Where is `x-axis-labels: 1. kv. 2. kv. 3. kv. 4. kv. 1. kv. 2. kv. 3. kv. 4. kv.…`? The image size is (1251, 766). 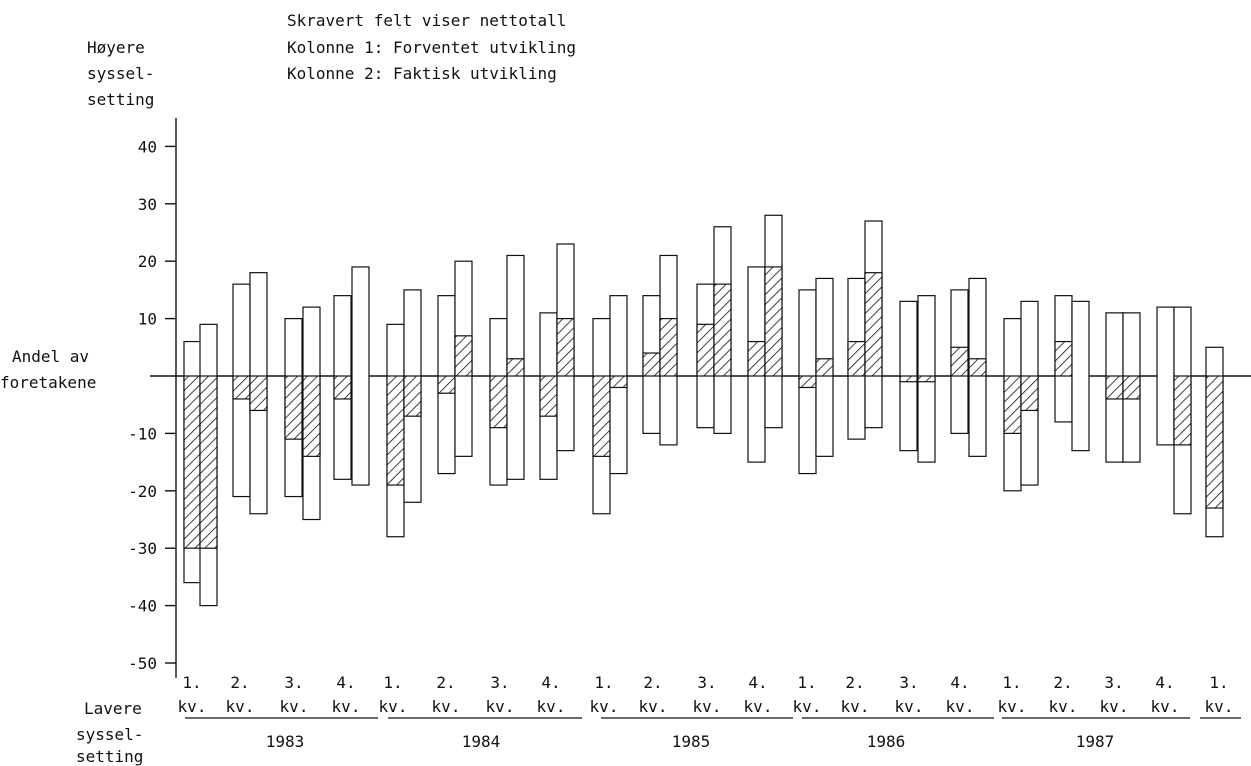 x-axis-labels: 1. kv. 2. kv. 3. kv. 4. kv. 1. kv. 2. kv. 3. kv. 4. kv.… is located at coordinates (709, 712).